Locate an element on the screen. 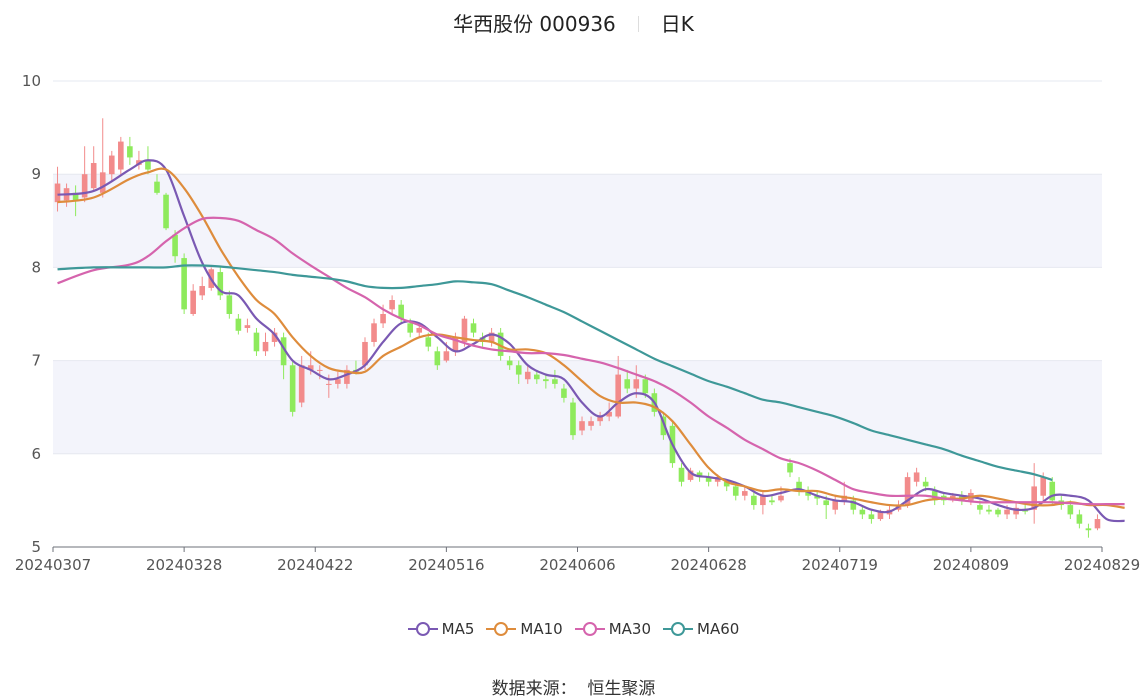 Image resolution: width=1147 pixels, height=699 pixels. source-label: 数据来源： is located at coordinates (534, 689).